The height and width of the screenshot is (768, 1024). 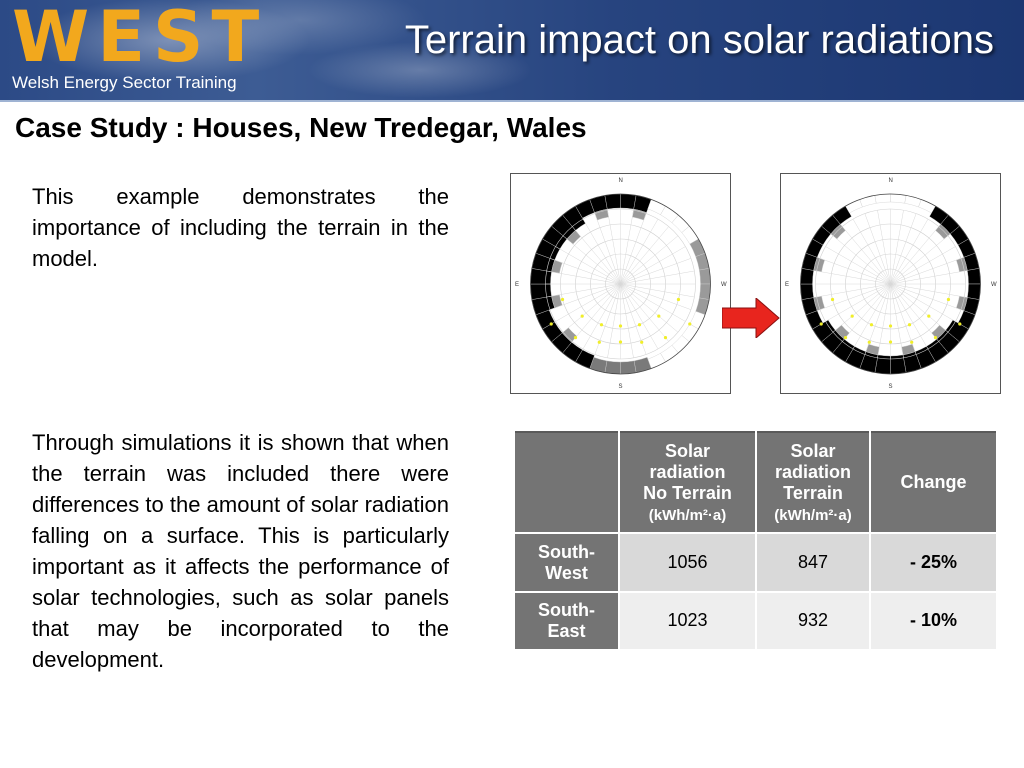 I want to click on sunpath-diagram-terrain: N S E W, so click(x=890, y=283).